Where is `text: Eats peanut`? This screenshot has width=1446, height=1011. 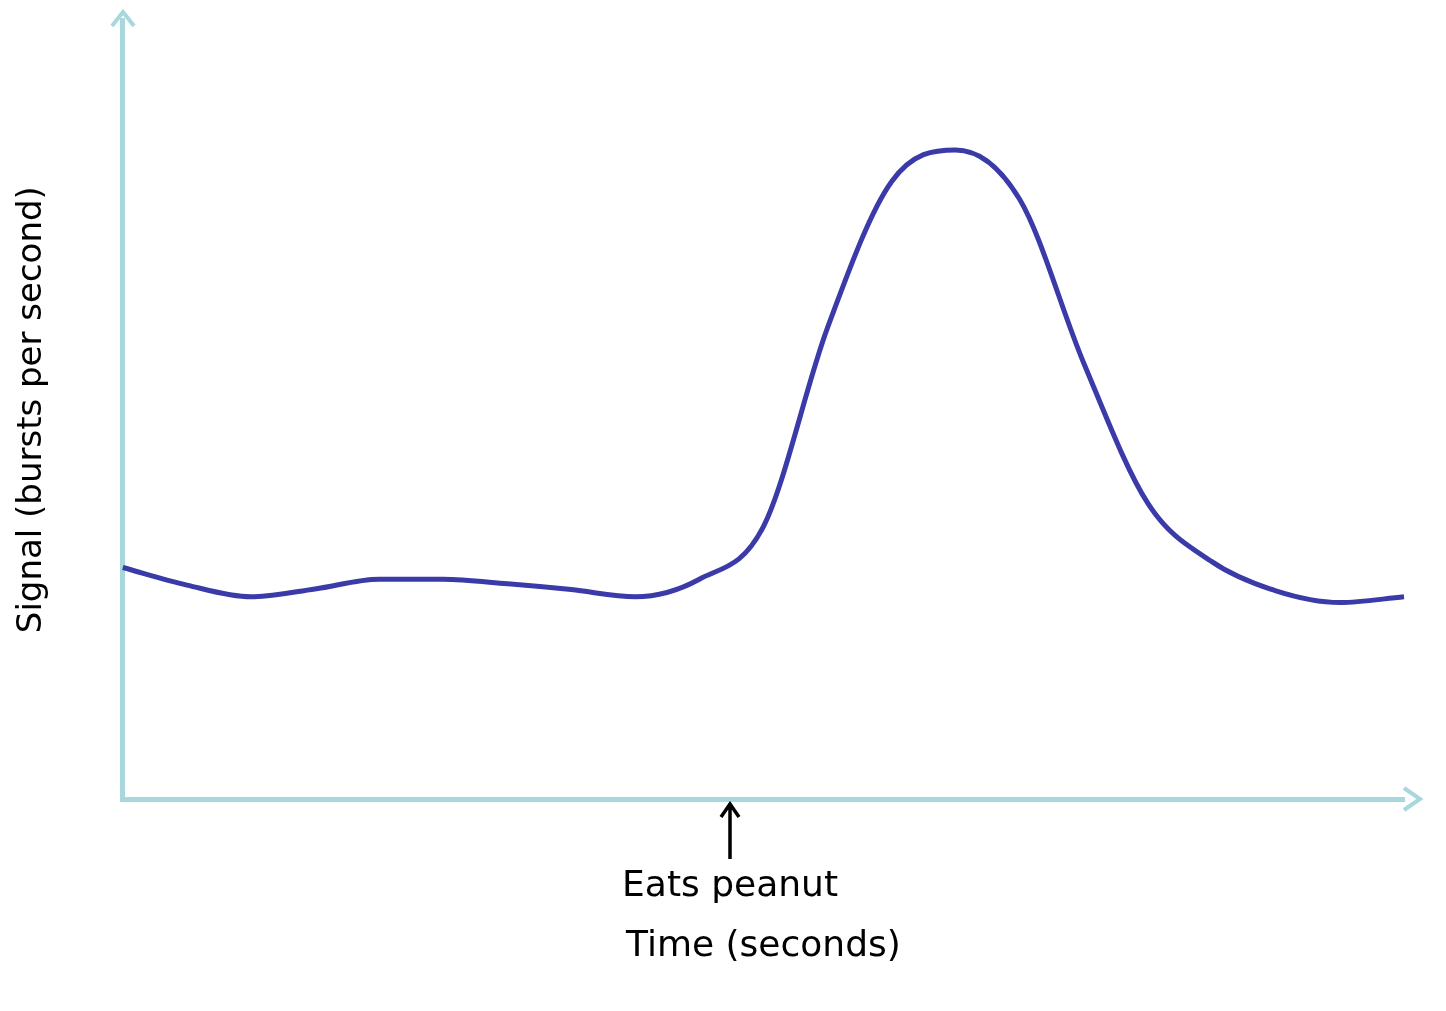 text: Eats peanut is located at coordinates (730, 884).